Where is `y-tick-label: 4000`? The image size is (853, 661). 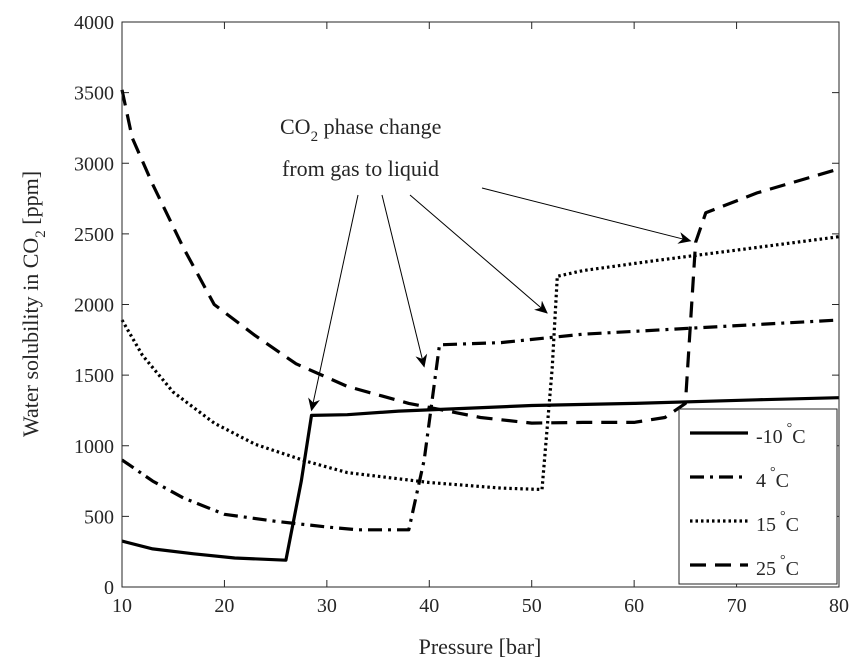
y-tick-label: 4000 is located at coordinates (94, 23).